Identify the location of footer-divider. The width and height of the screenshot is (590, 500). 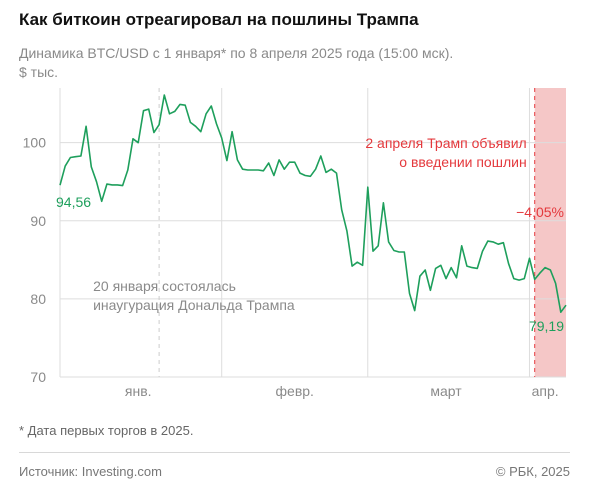
(294, 452).